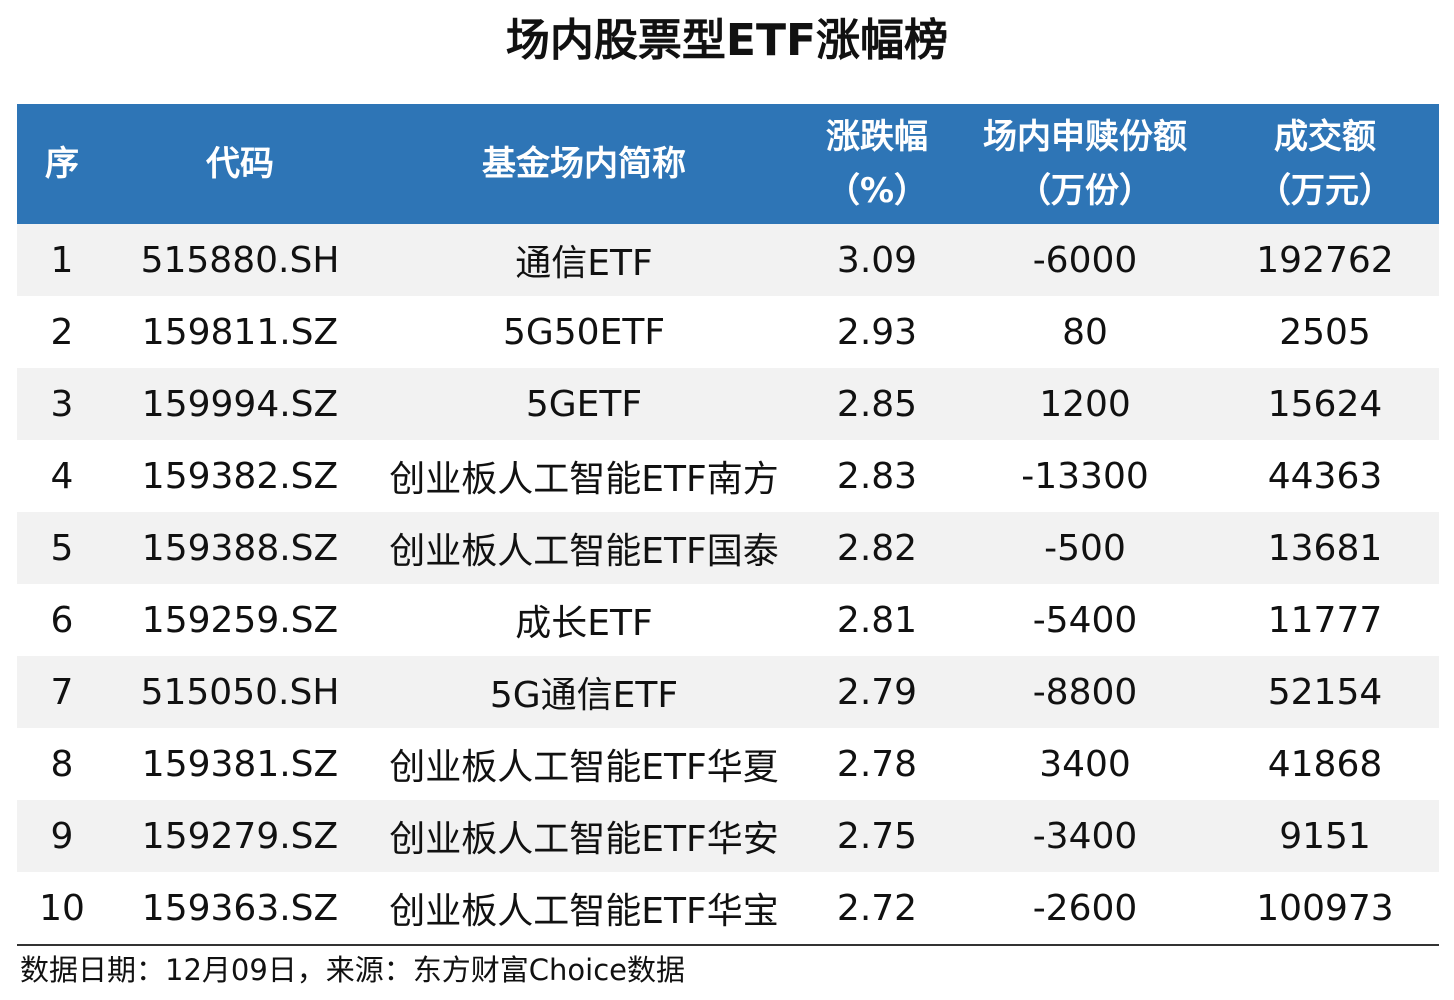 The height and width of the screenshot is (1000, 1454). What do you see at coordinates (62, 404) in the screenshot?
I see `cell-rank: 3` at bounding box center [62, 404].